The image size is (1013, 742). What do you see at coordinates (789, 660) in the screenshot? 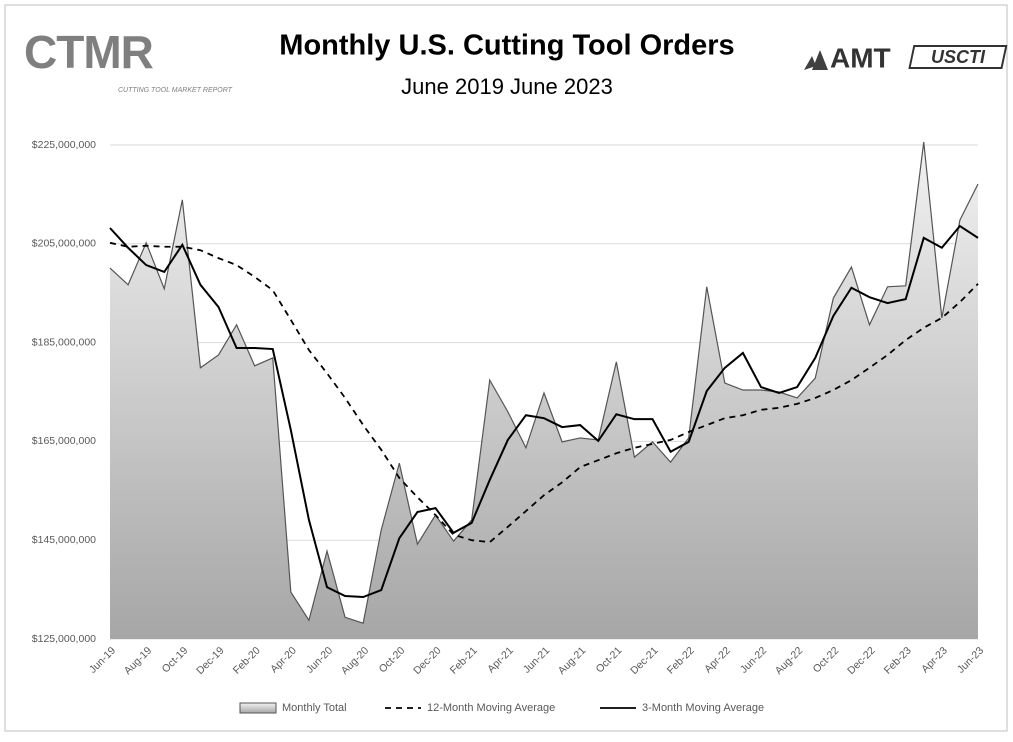
I see `x-tick-label: Aug-22` at bounding box center [789, 660].